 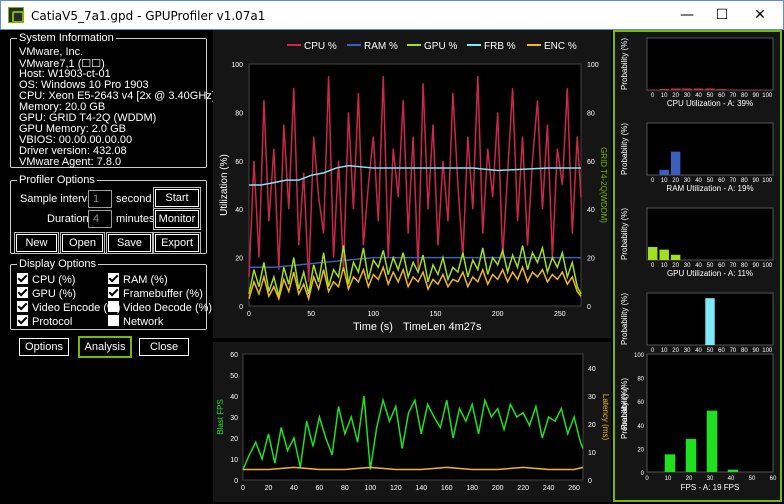 I want to click on new-button: New, so click(x=36, y=243).